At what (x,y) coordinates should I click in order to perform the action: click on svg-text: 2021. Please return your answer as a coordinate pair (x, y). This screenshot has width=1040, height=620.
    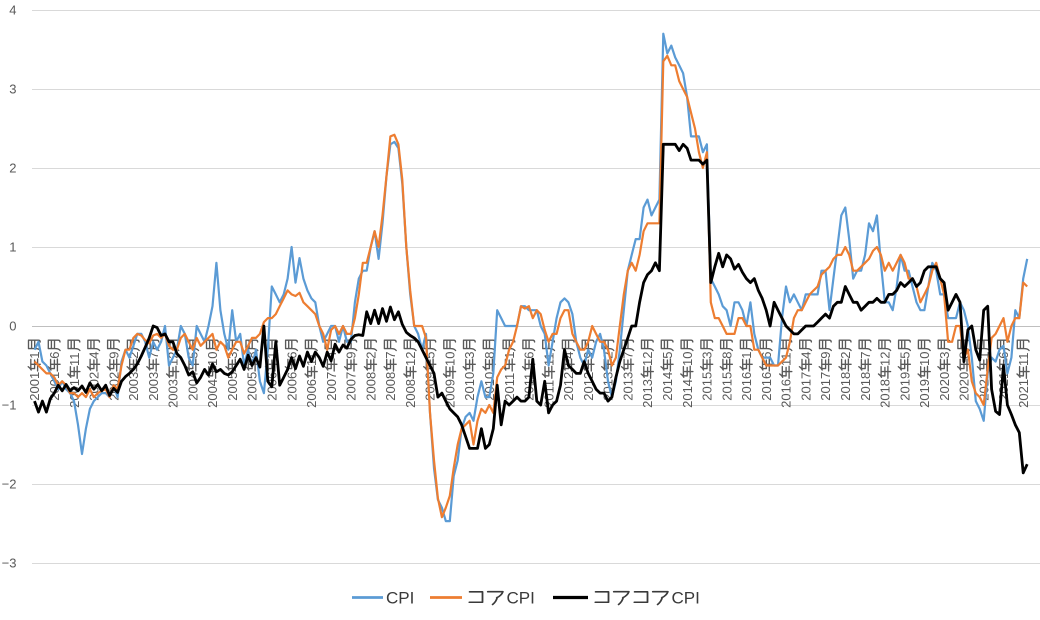
    Looking at the image, I should click on (1023, 393).